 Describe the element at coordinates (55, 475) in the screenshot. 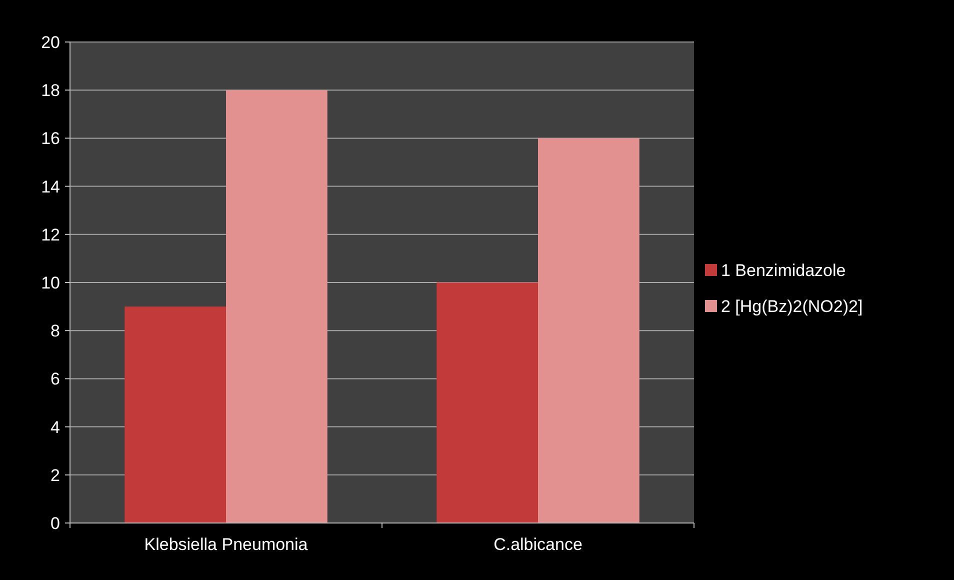

I see `y-tick-label: 2` at that location.